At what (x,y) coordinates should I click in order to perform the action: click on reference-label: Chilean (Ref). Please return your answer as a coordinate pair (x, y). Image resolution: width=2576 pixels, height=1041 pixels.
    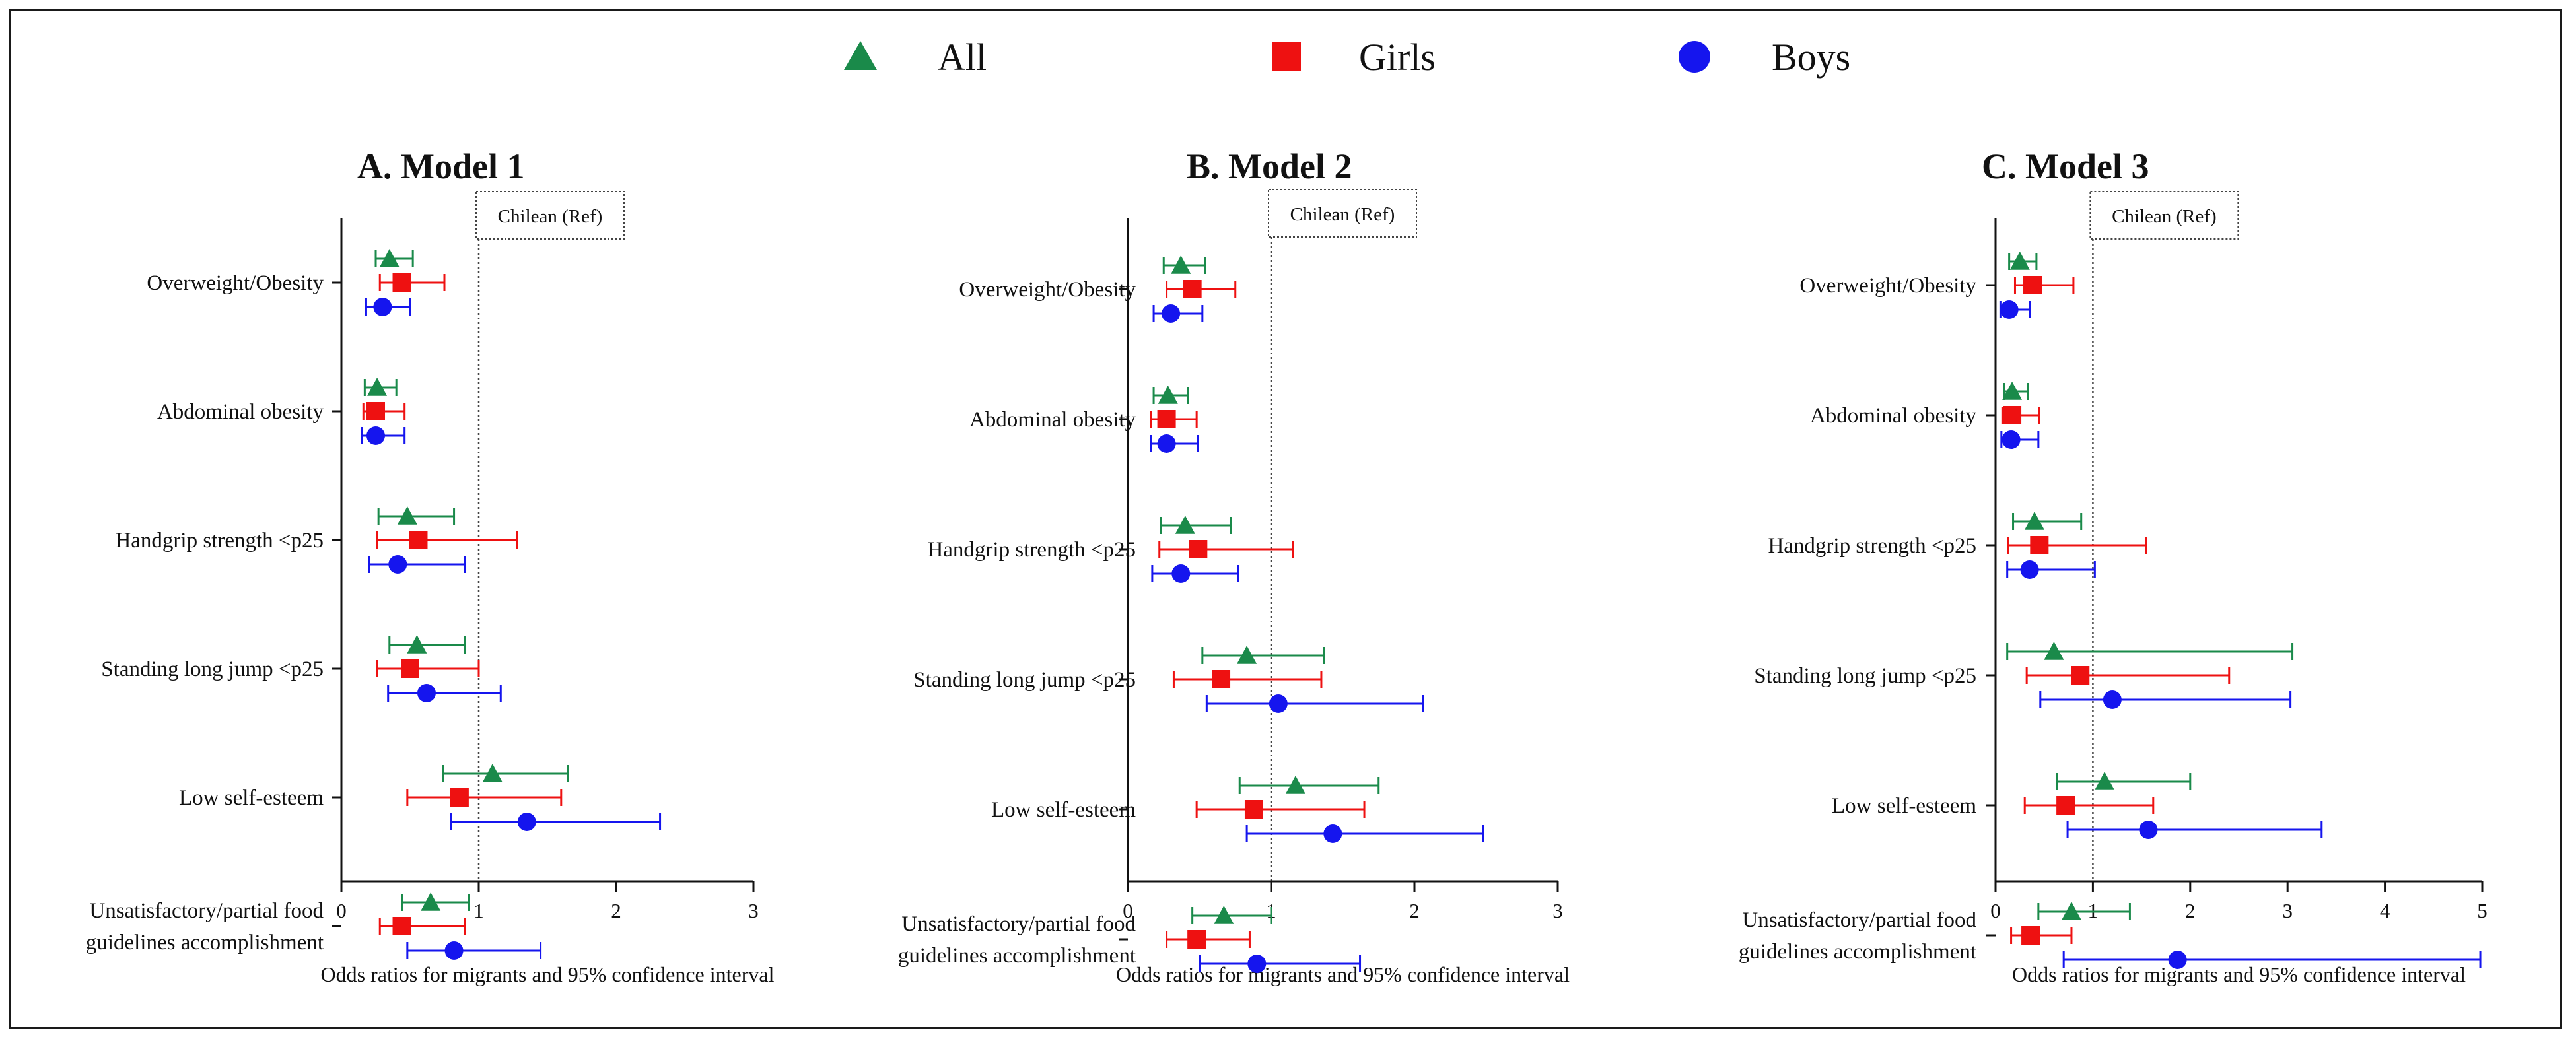
    Looking at the image, I should click on (550, 216).